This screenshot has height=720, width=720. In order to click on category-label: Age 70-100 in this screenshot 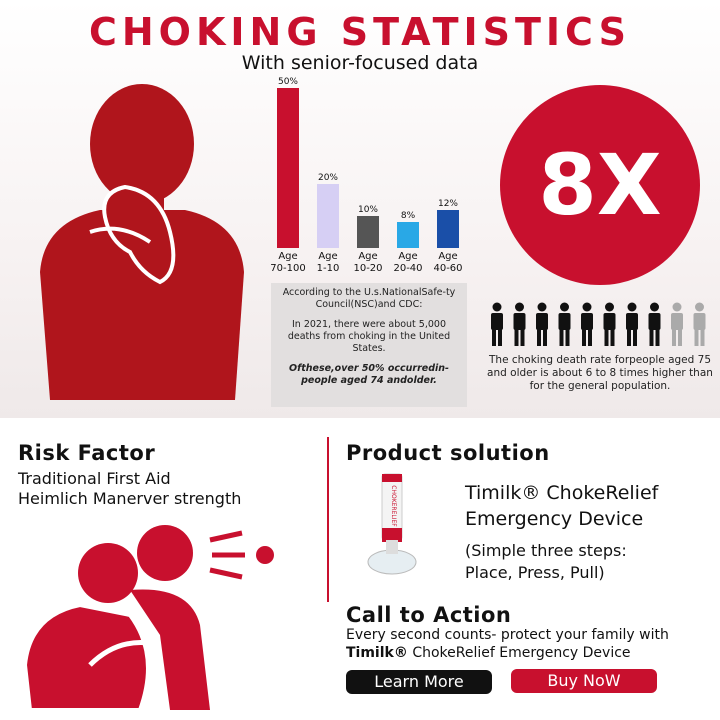, I will do `click(288, 262)`.